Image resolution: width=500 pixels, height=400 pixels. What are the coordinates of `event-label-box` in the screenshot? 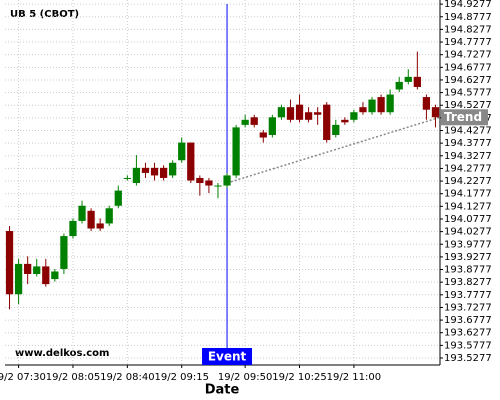 It's located at (227, 356).